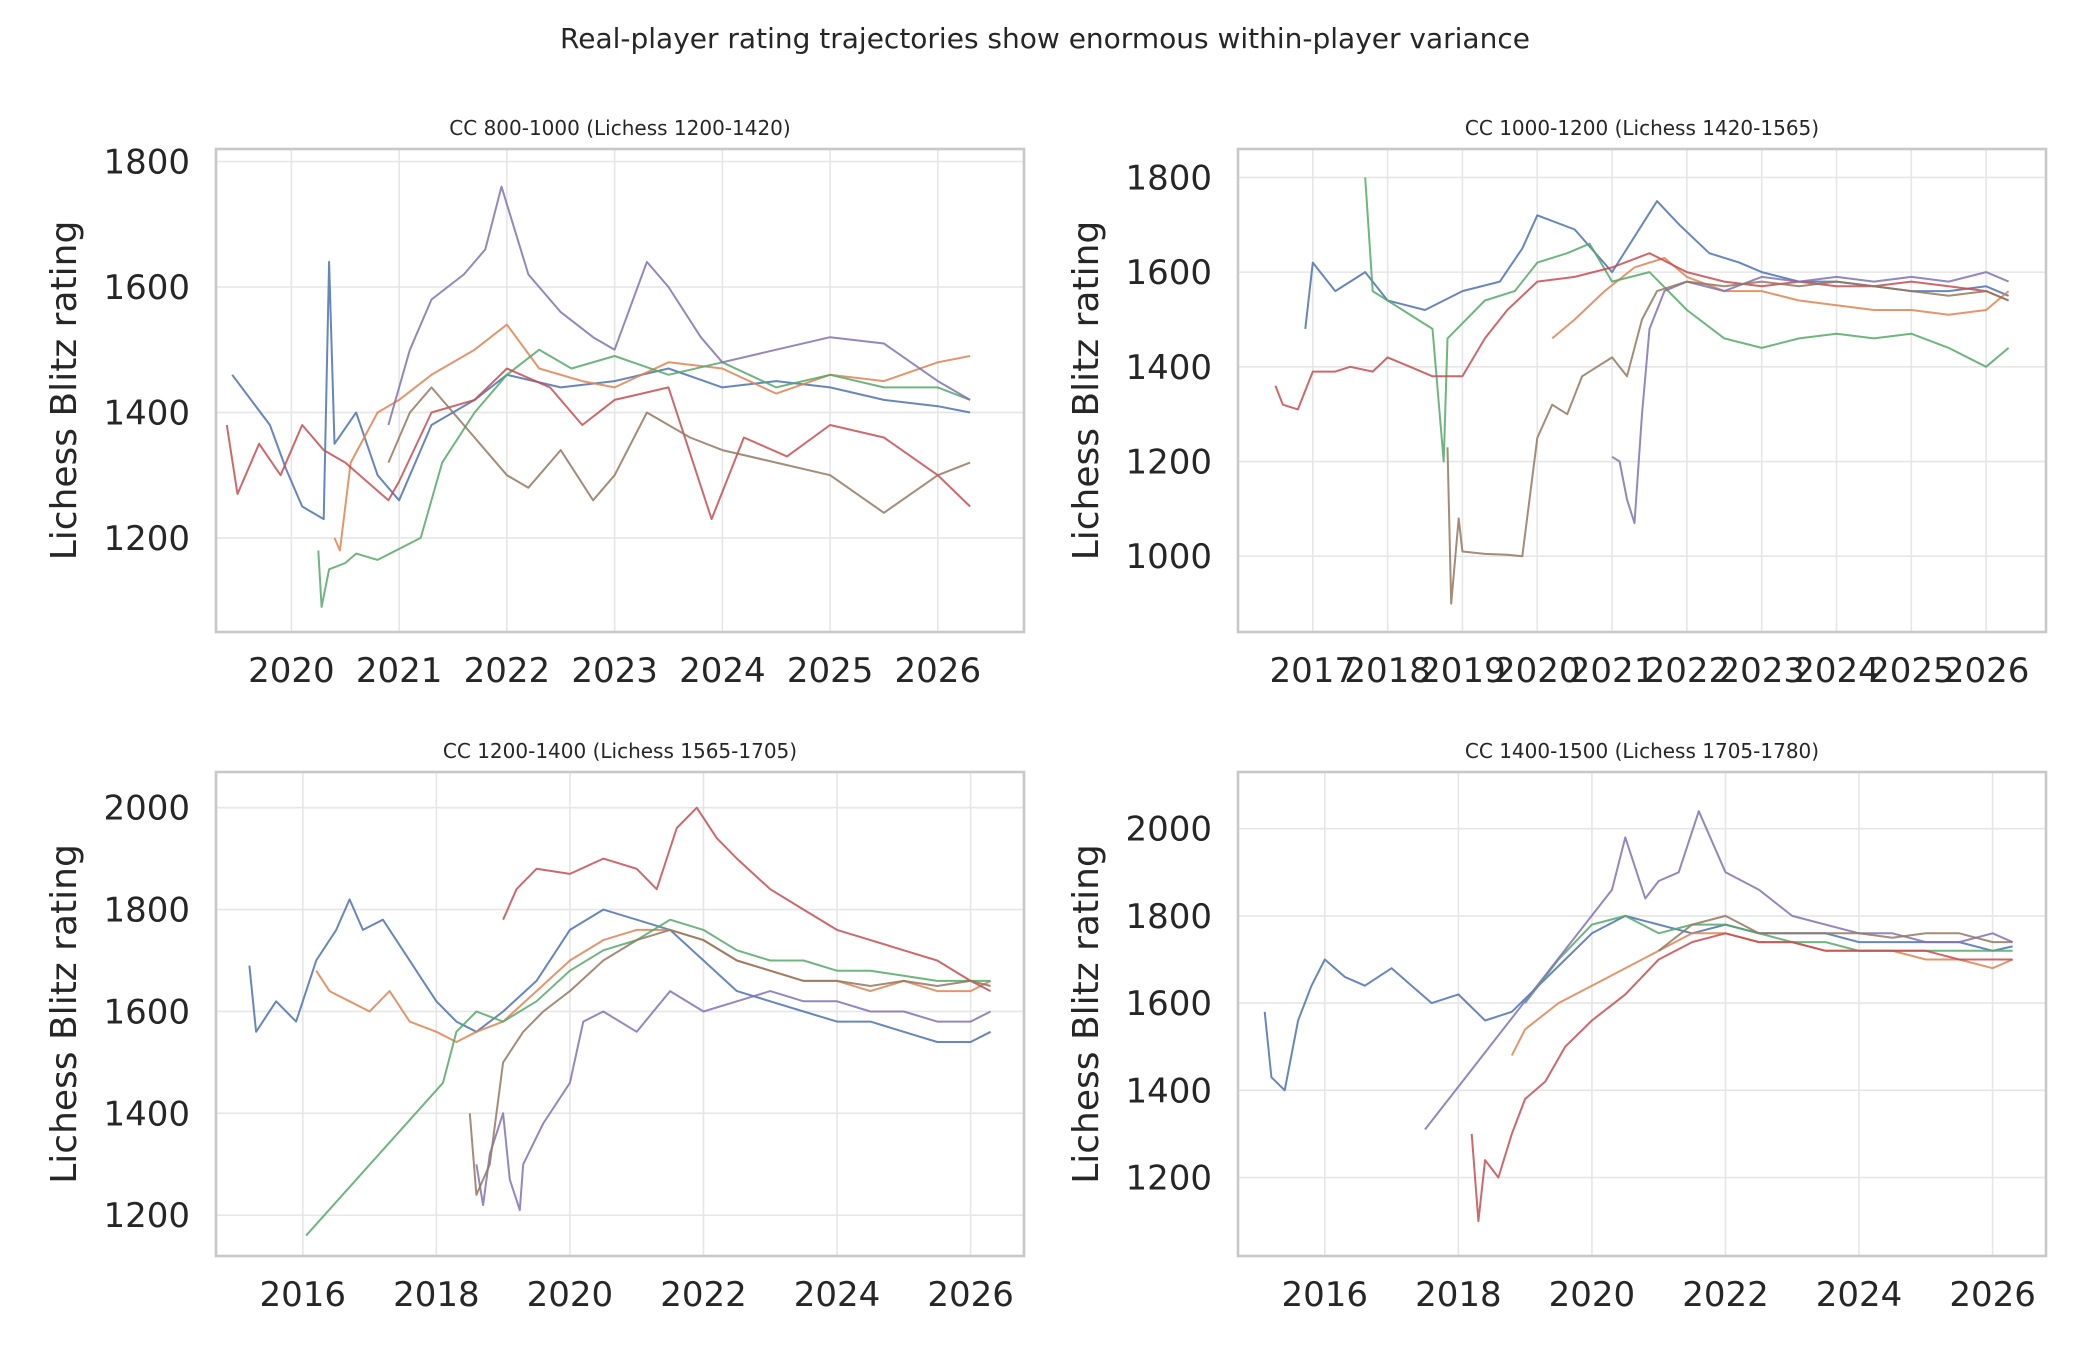 Image resolution: width=2080 pixels, height=1360 pixels. What do you see at coordinates (1313, 671) in the screenshot?
I see `x-tick-label: 2017` at bounding box center [1313, 671].